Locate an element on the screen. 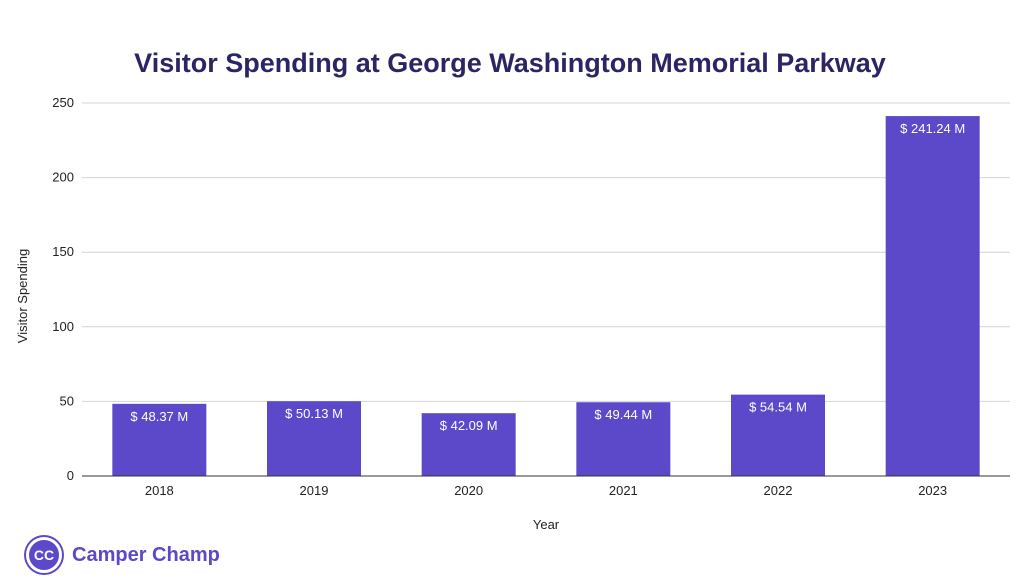 Image resolution: width=1024 pixels, height=582 pixels. x-tick-label: 2021 is located at coordinates (623, 490).